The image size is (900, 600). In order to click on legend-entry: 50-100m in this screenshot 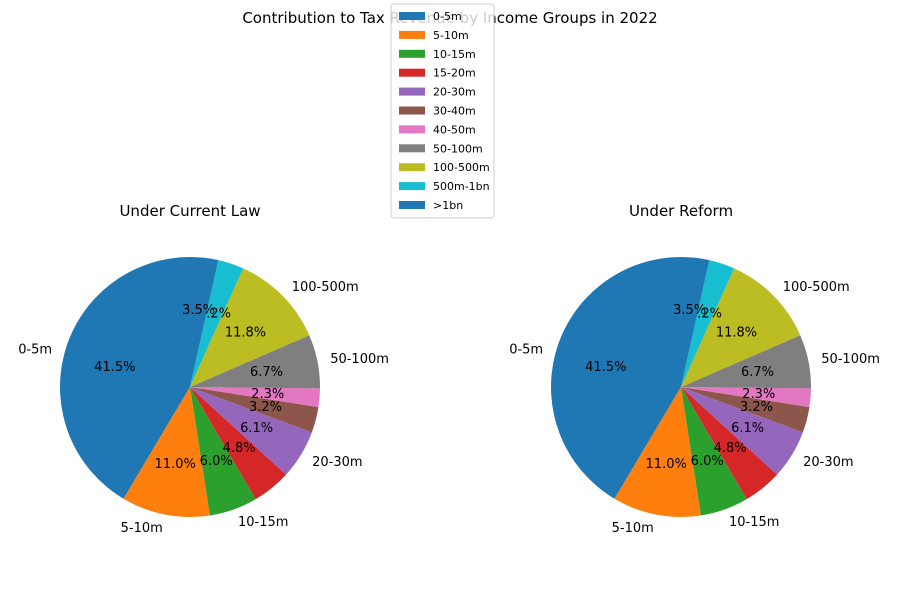, I will do `click(458, 148)`.